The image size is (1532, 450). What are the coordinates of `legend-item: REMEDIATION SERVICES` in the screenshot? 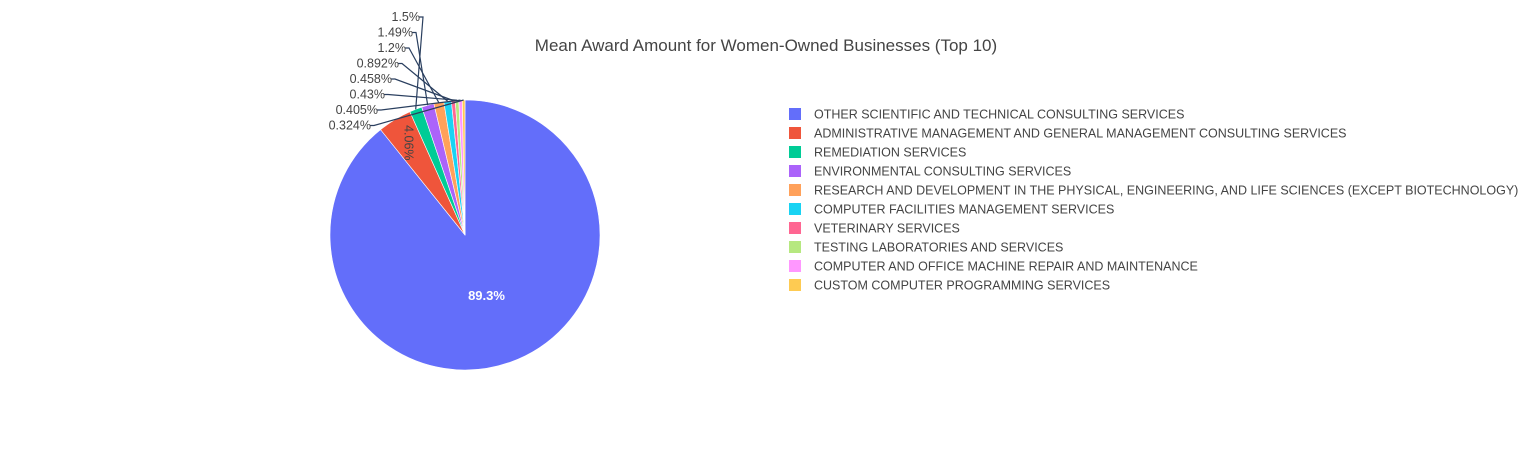 It's located at (877, 153).